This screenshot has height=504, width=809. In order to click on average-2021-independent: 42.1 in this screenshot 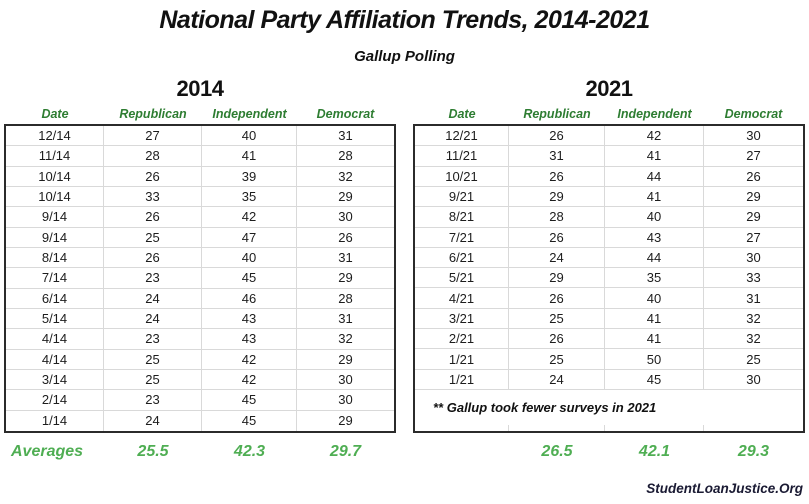, I will do `click(654, 451)`.